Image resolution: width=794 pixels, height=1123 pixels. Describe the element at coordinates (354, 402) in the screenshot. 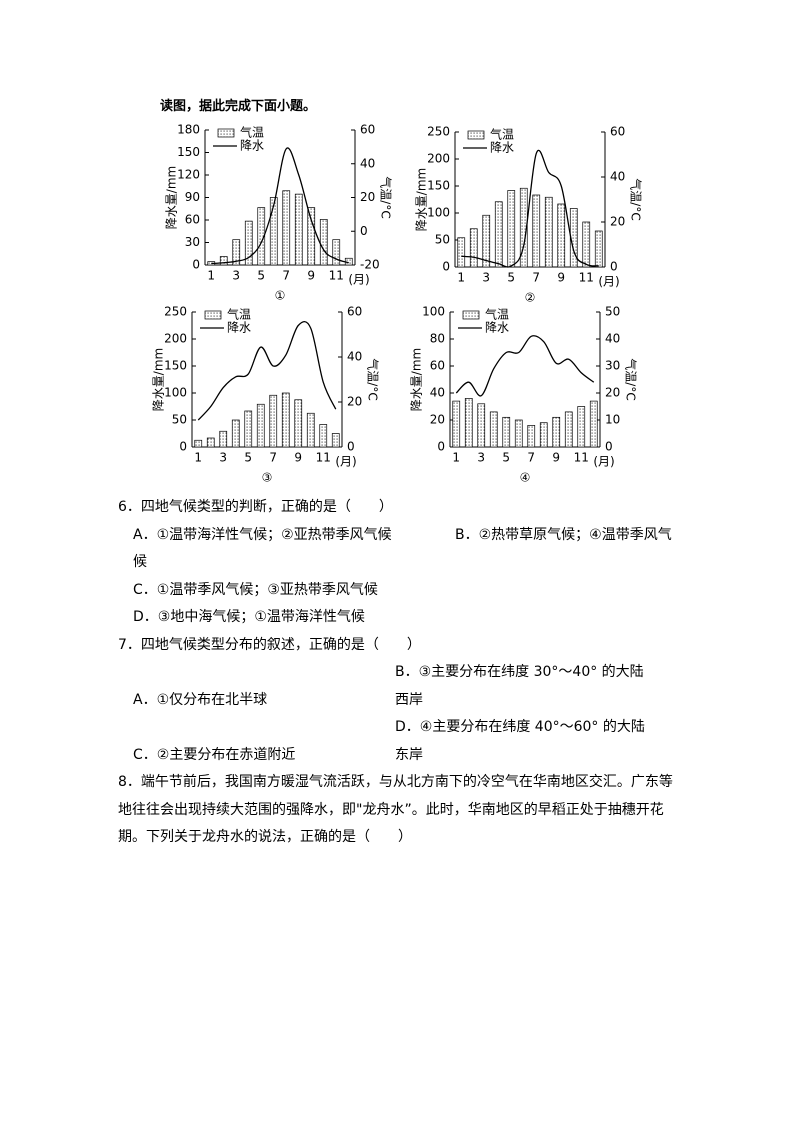

I see `y2-tick-label: 20` at that location.